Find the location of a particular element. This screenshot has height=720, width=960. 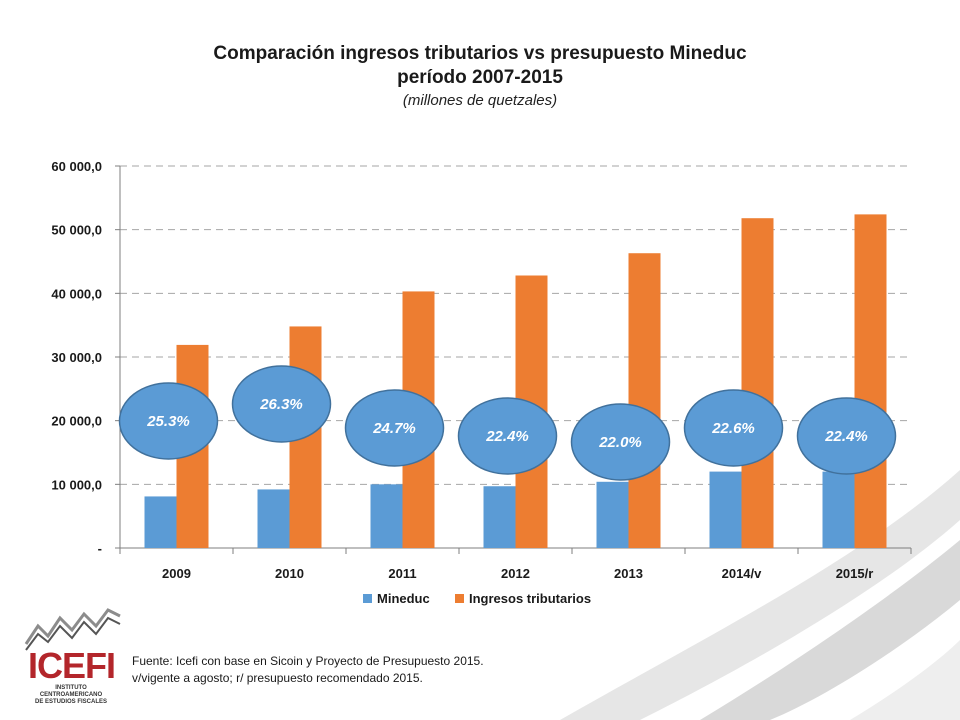

legend: Mineduc Ingresos tributarios is located at coordinates (477, 598).